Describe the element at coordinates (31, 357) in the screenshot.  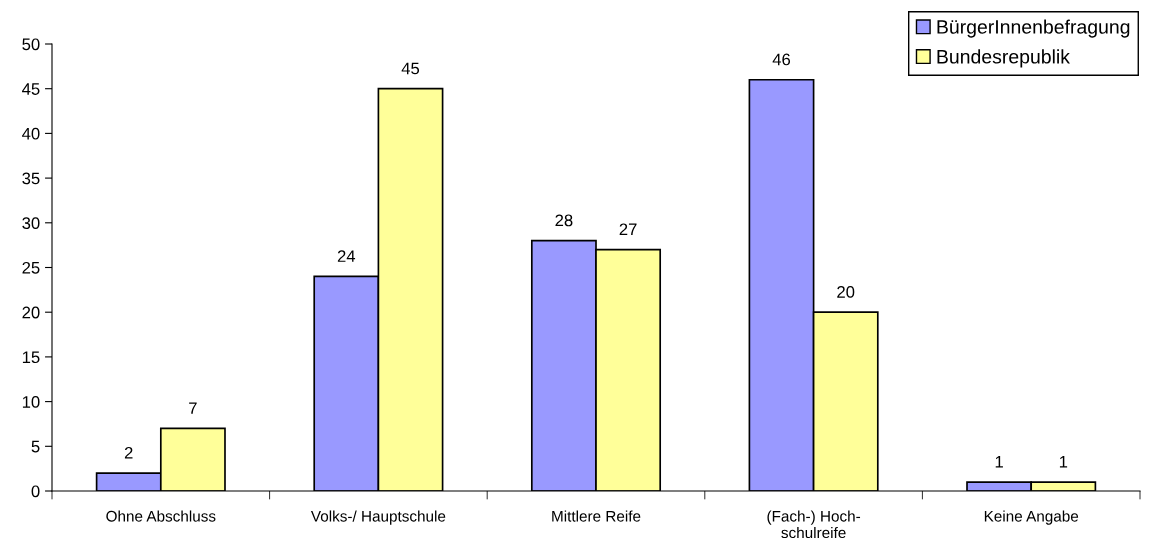
I see `y-tick-label: 15` at that location.